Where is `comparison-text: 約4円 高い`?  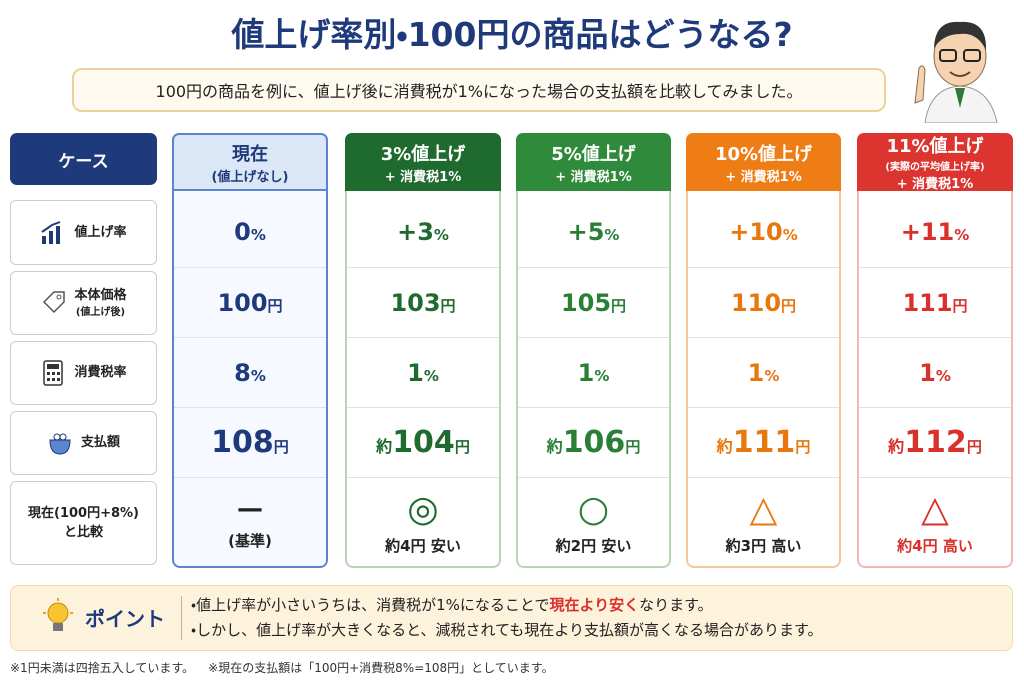
comparison-text: 約4円 高い is located at coordinates (935, 546).